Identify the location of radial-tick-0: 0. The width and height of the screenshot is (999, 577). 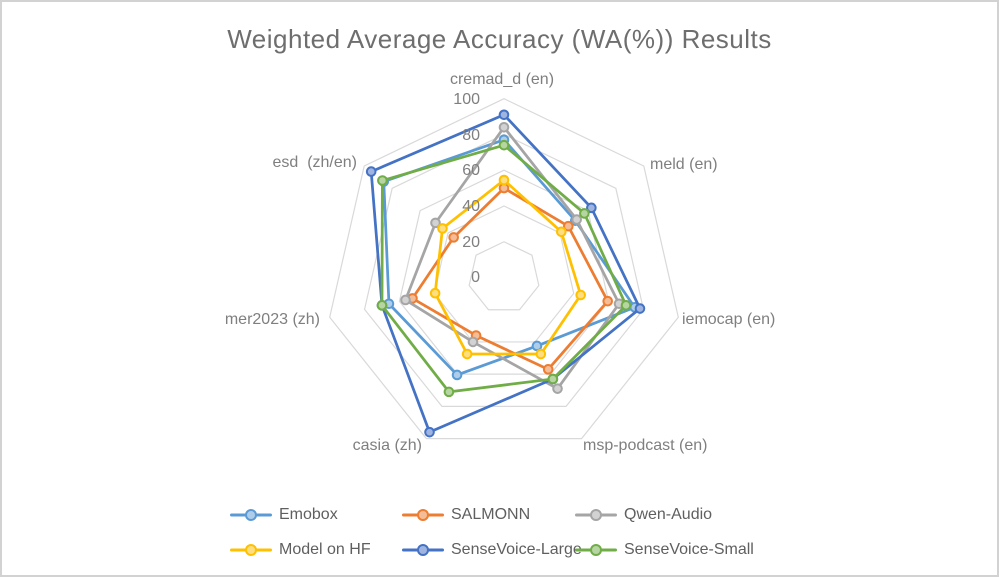
(475, 277).